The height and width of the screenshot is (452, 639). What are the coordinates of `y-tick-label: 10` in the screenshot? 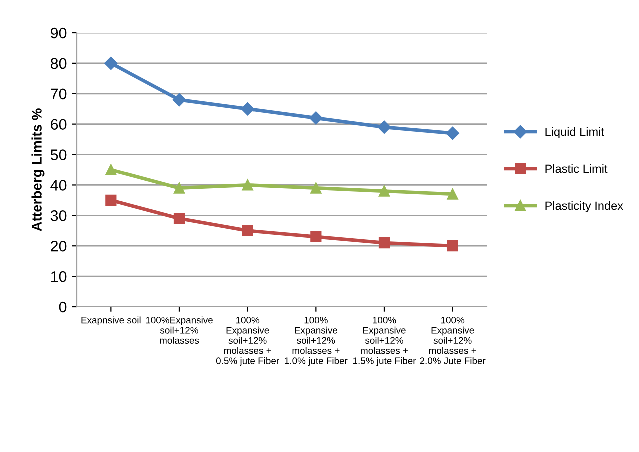 It's located at (59, 276).